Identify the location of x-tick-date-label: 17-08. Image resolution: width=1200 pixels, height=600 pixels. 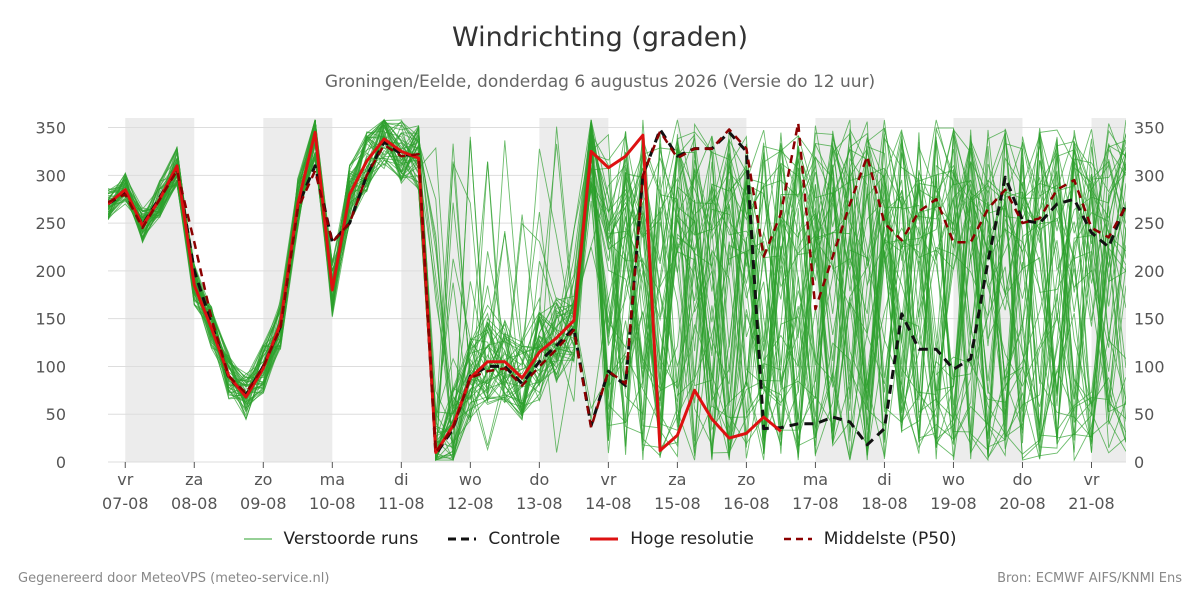
(815, 503).